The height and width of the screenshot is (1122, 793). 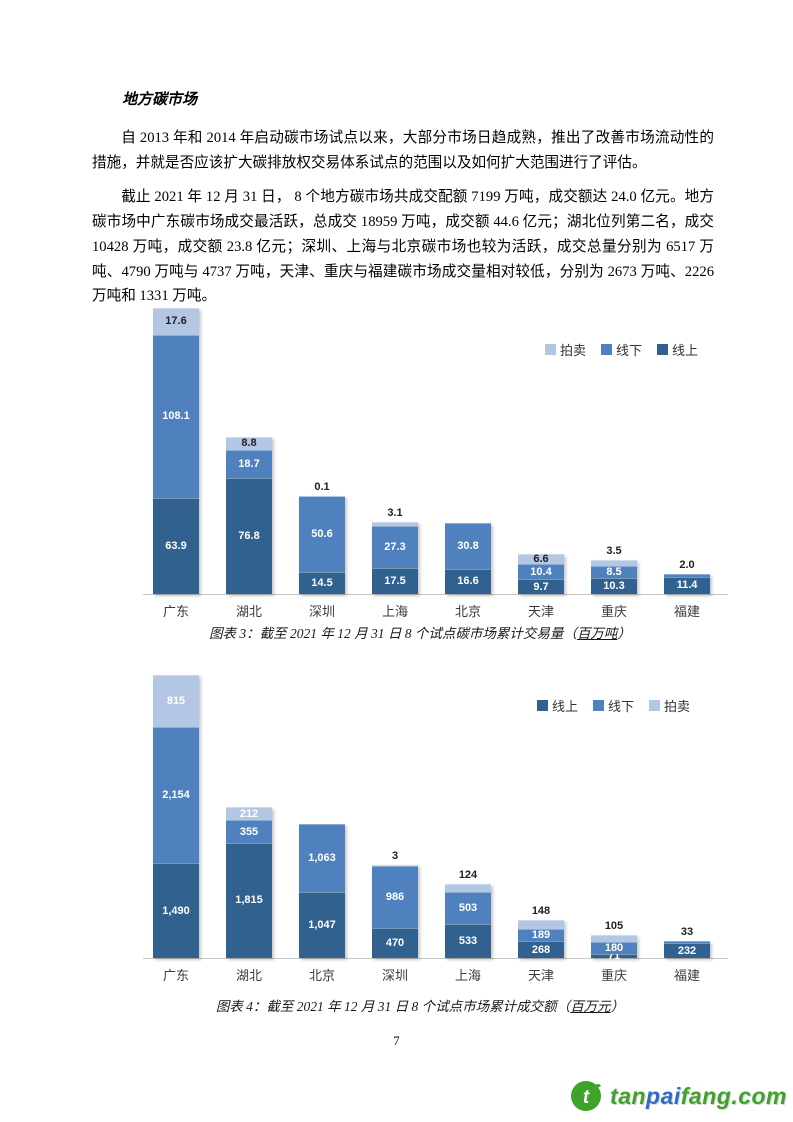 What do you see at coordinates (176, 700) in the screenshot?
I see `bar-value-label: 815` at bounding box center [176, 700].